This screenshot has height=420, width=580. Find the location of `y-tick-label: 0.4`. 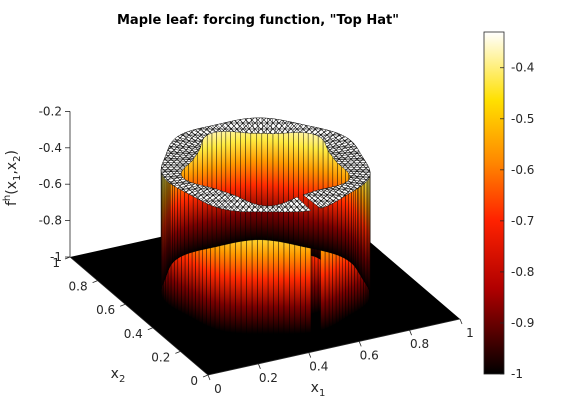

y-tick-label: 0.4 is located at coordinates (133, 334).